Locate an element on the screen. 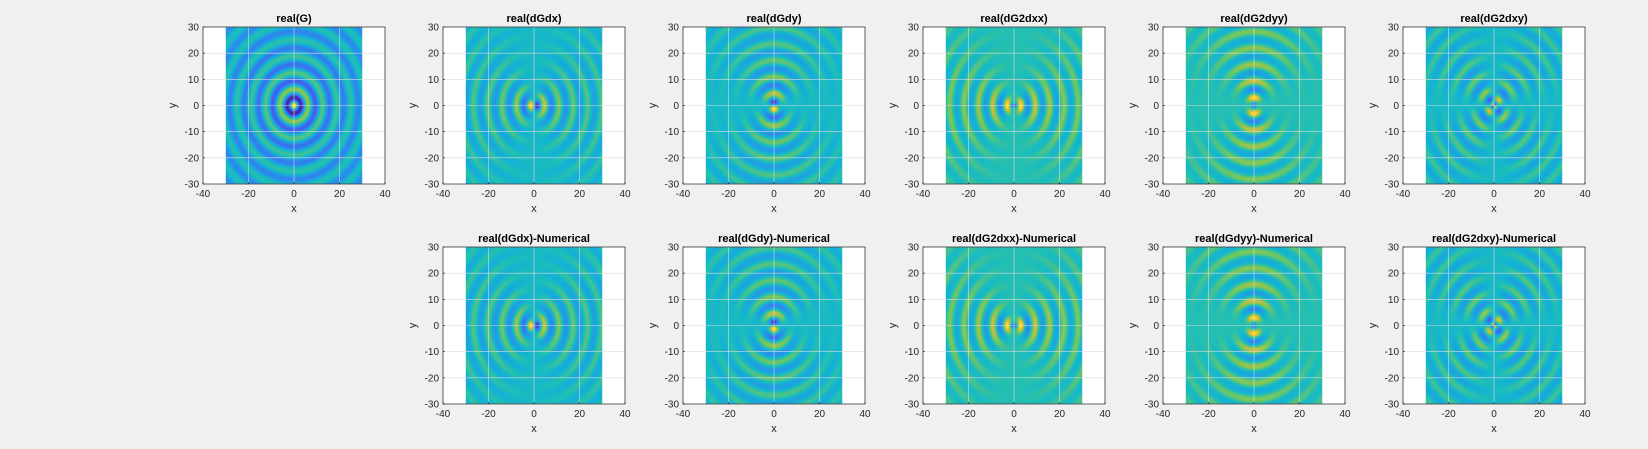  subplot-title: real(dGdx)-Numerical is located at coordinates (534, 239).